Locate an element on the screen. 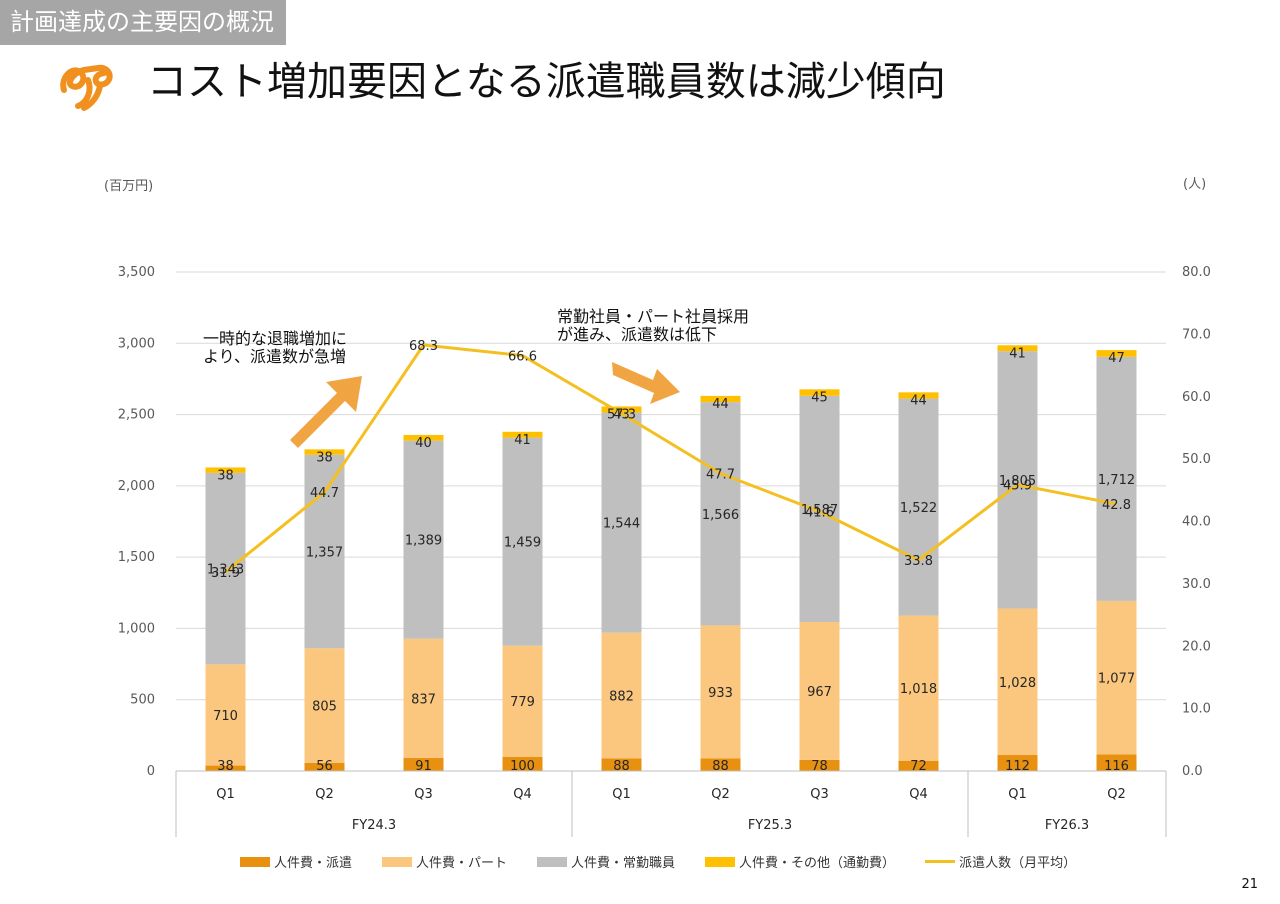  label-line-point: 57.3 is located at coordinates (621, 415).